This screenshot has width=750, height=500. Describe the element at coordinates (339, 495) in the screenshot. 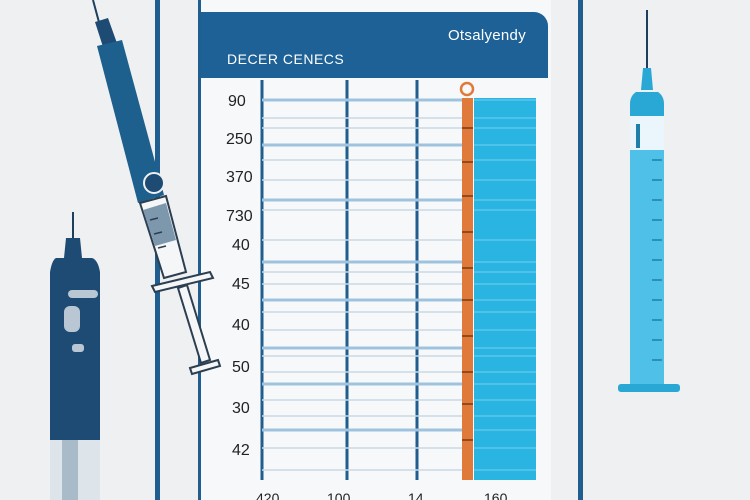

I see `x-tick-label: 100` at that location.